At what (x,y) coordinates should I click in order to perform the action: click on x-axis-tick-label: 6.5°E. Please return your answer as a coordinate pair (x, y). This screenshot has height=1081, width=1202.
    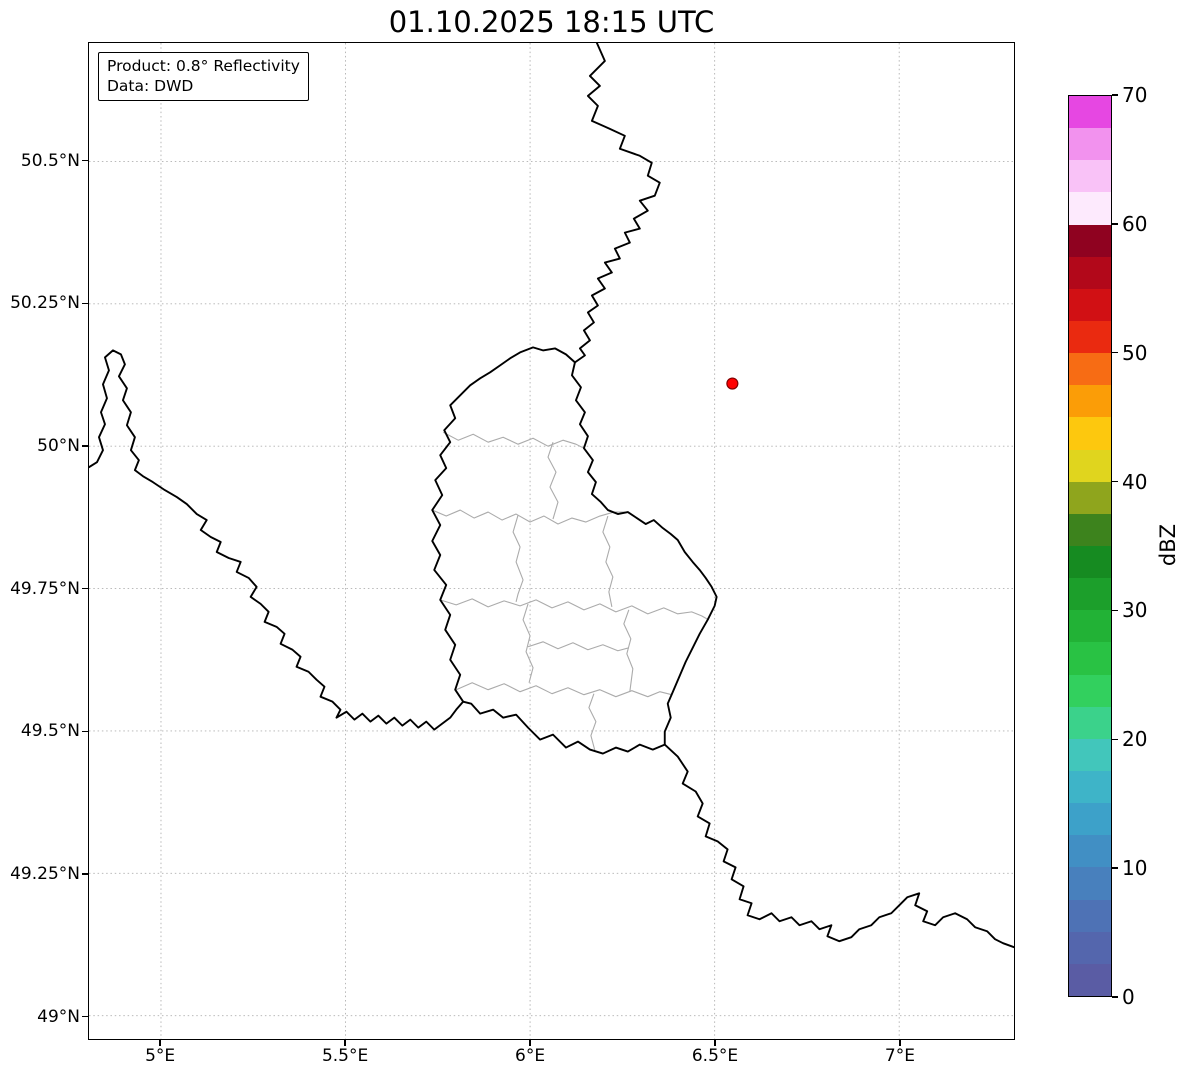
    Looking at the image, I should click on (715, 1056).